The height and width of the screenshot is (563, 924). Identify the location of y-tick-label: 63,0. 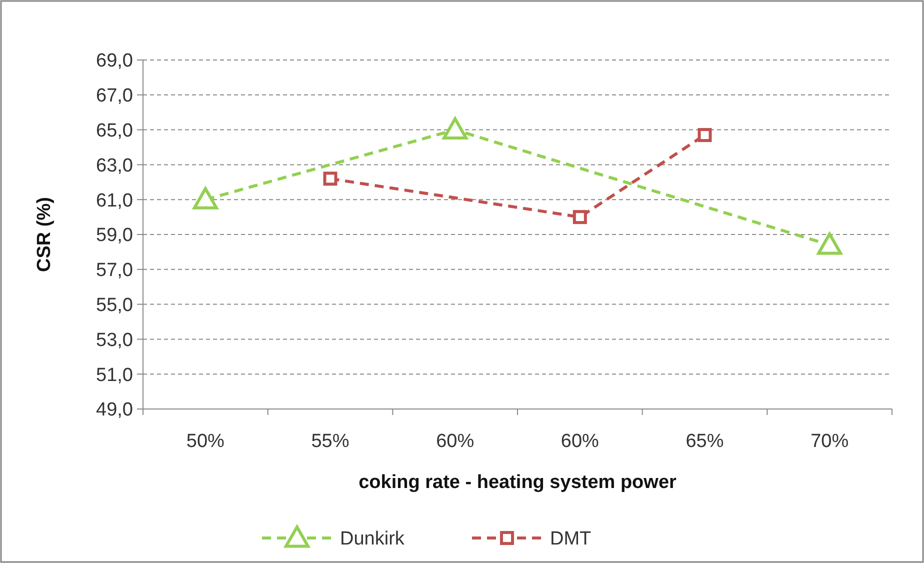
(114, 165).